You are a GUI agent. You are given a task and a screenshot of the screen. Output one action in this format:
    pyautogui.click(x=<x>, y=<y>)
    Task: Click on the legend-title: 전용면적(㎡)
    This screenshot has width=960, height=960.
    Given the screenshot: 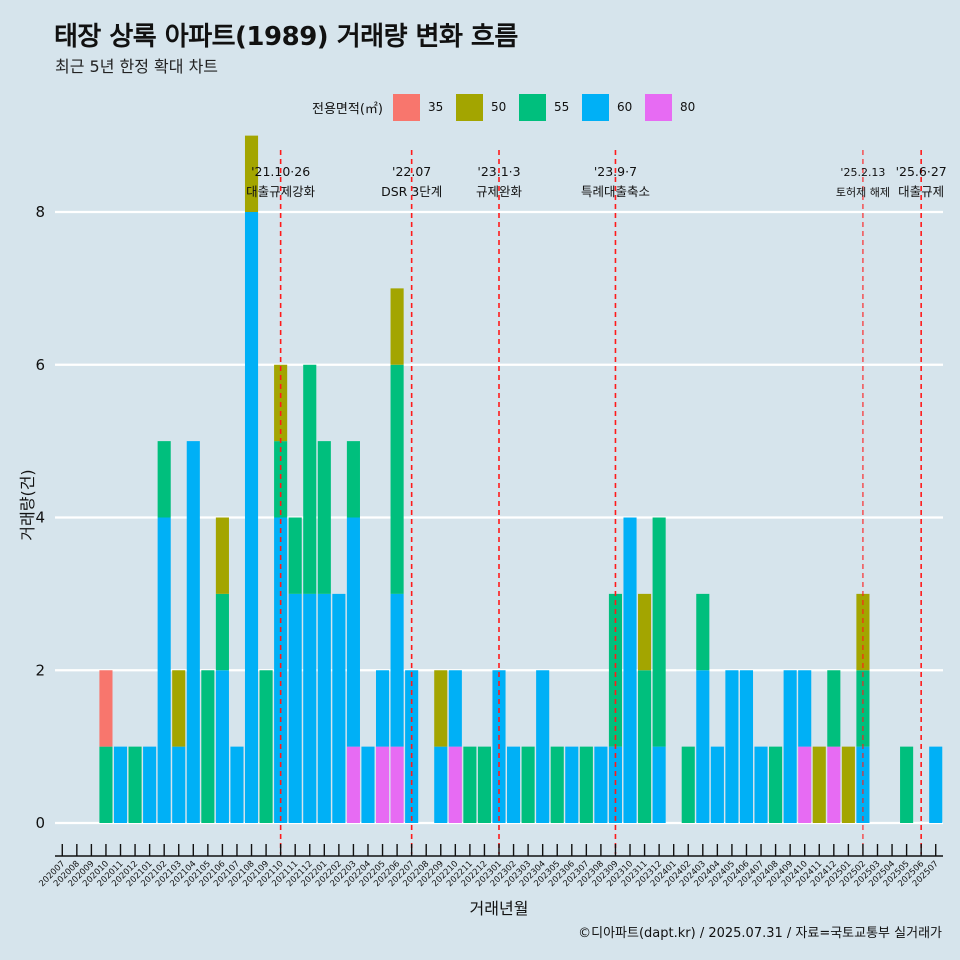 What is the action you would take?
    pyautogui.click(x=347, y=109)
    